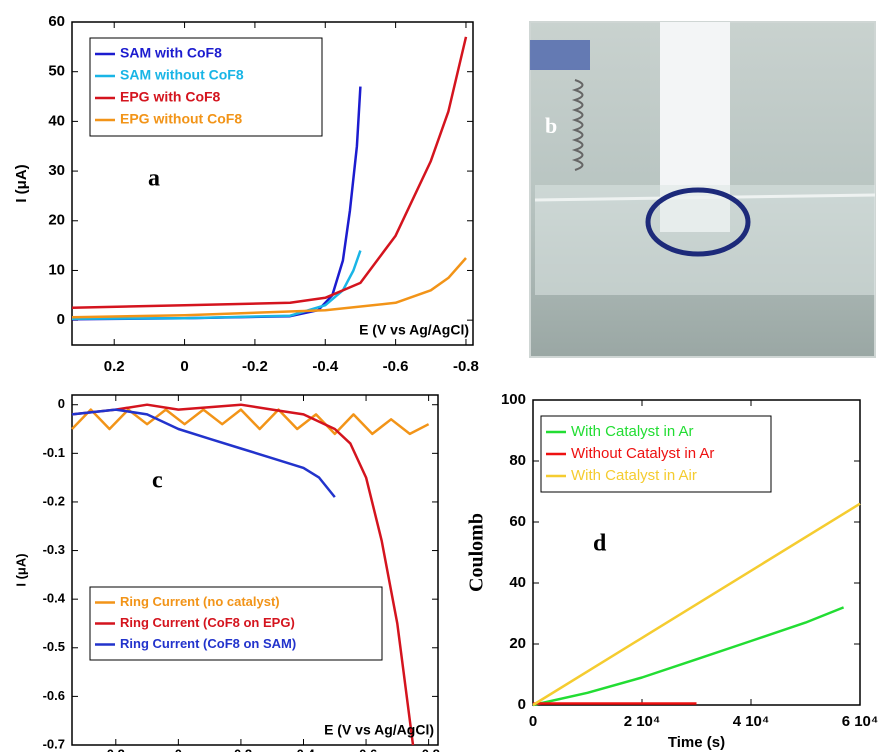 The height and width of the screenshot is (752, 886). Describe the element at coordinates (208, 643) in the screenshot. I see `legend-label: Ring Current (CoF8 on SAM)` at that location.